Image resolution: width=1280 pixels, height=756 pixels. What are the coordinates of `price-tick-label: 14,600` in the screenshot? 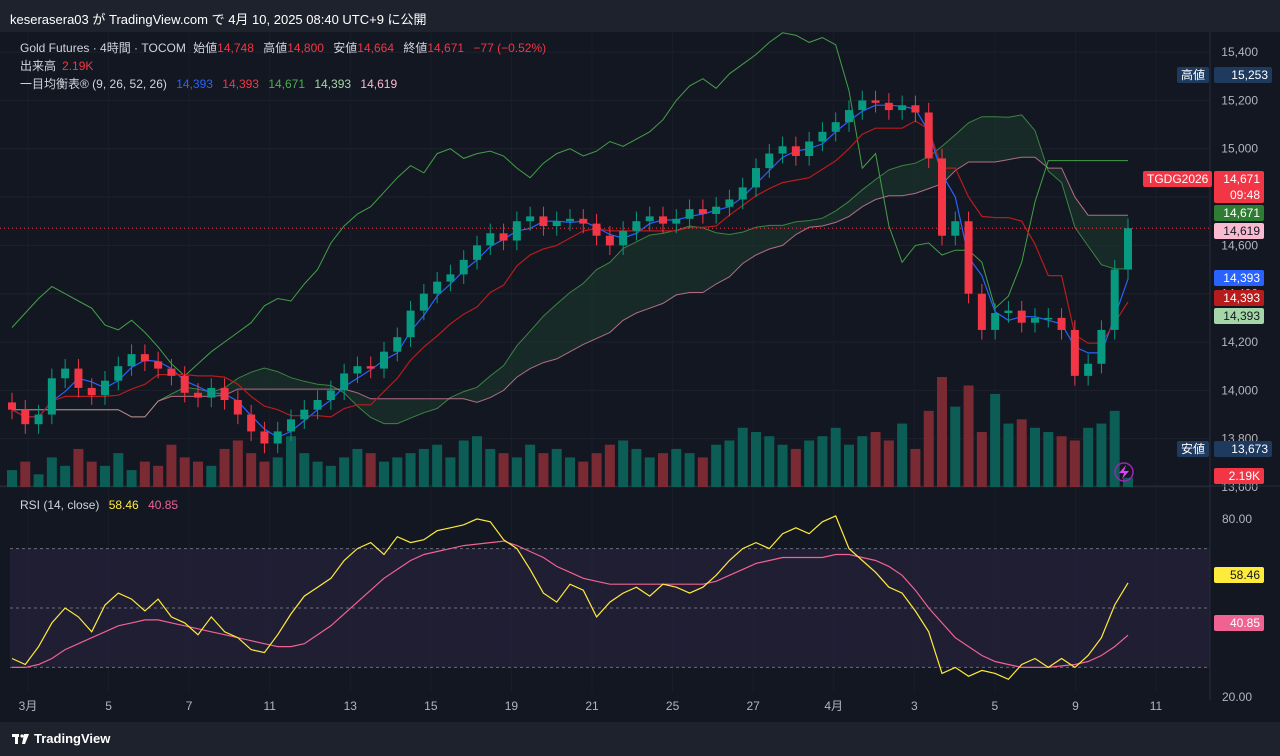 It's located at (1239, 245).